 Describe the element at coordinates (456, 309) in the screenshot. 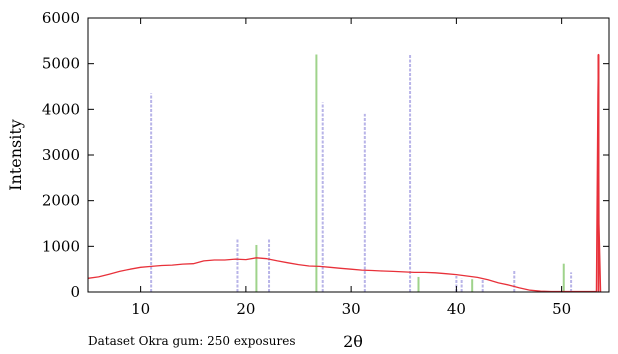

I see `x-tick-label: 40` at that location.